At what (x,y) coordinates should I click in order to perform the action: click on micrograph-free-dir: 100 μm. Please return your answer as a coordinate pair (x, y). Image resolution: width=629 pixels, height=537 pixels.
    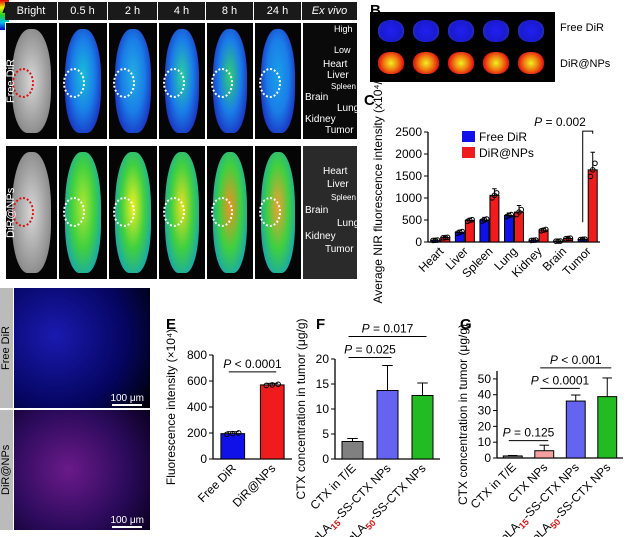
    Looking at the image, I should click on (82, 348).